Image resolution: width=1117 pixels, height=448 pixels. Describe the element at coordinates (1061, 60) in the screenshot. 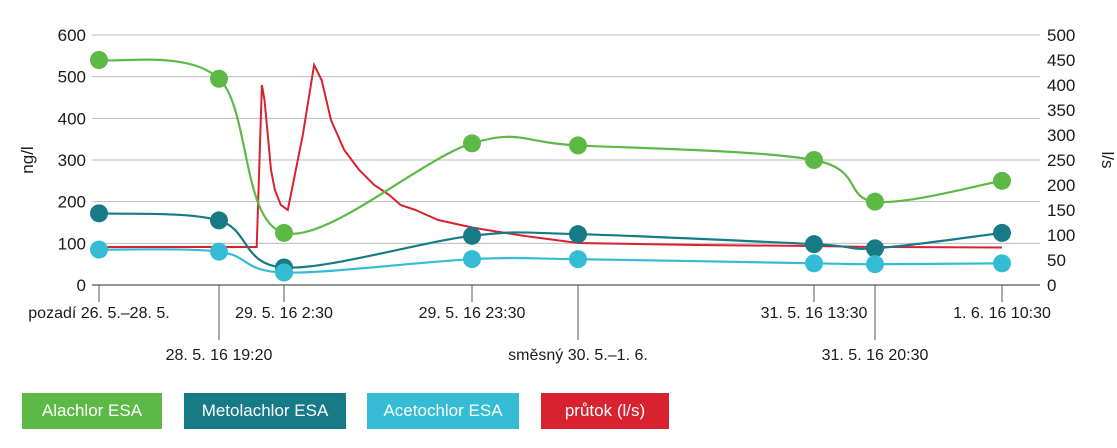

I see `y-right-tick: 450` at that location.